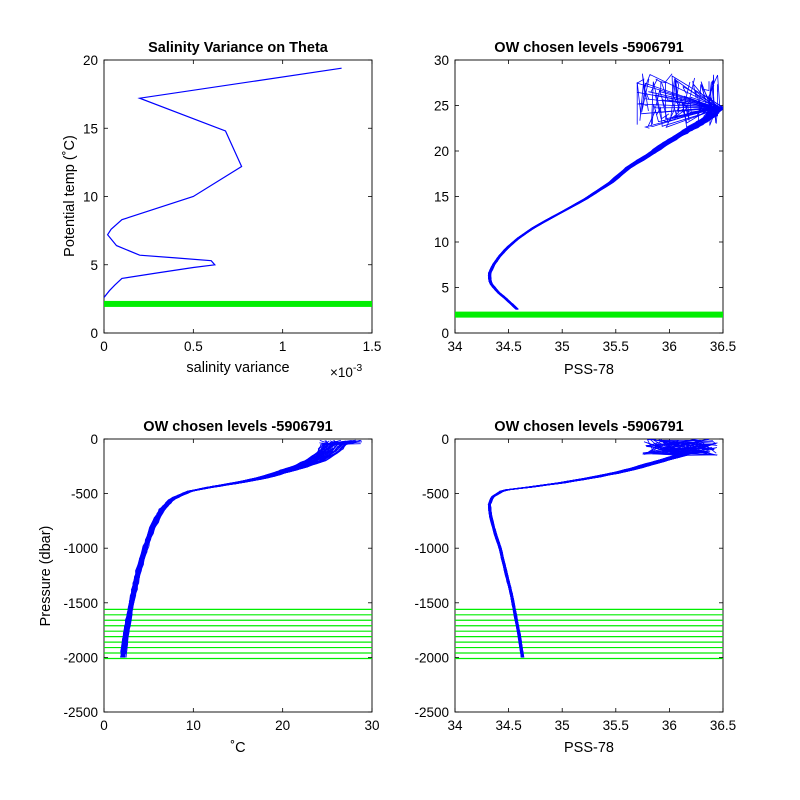 This screenshot has width=800, height=800. Describe the element at coordinates (237, 748) in the screenshot. I see `panel-3-xlabel: ˚C` at that location.